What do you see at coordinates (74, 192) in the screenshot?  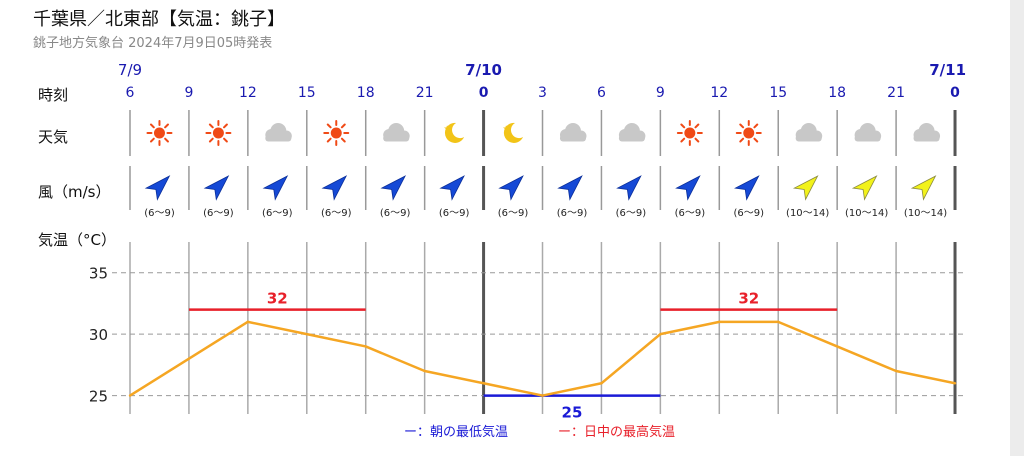 I see `wind-row-label: 風（m/s）` at bounding box center [74, 192].